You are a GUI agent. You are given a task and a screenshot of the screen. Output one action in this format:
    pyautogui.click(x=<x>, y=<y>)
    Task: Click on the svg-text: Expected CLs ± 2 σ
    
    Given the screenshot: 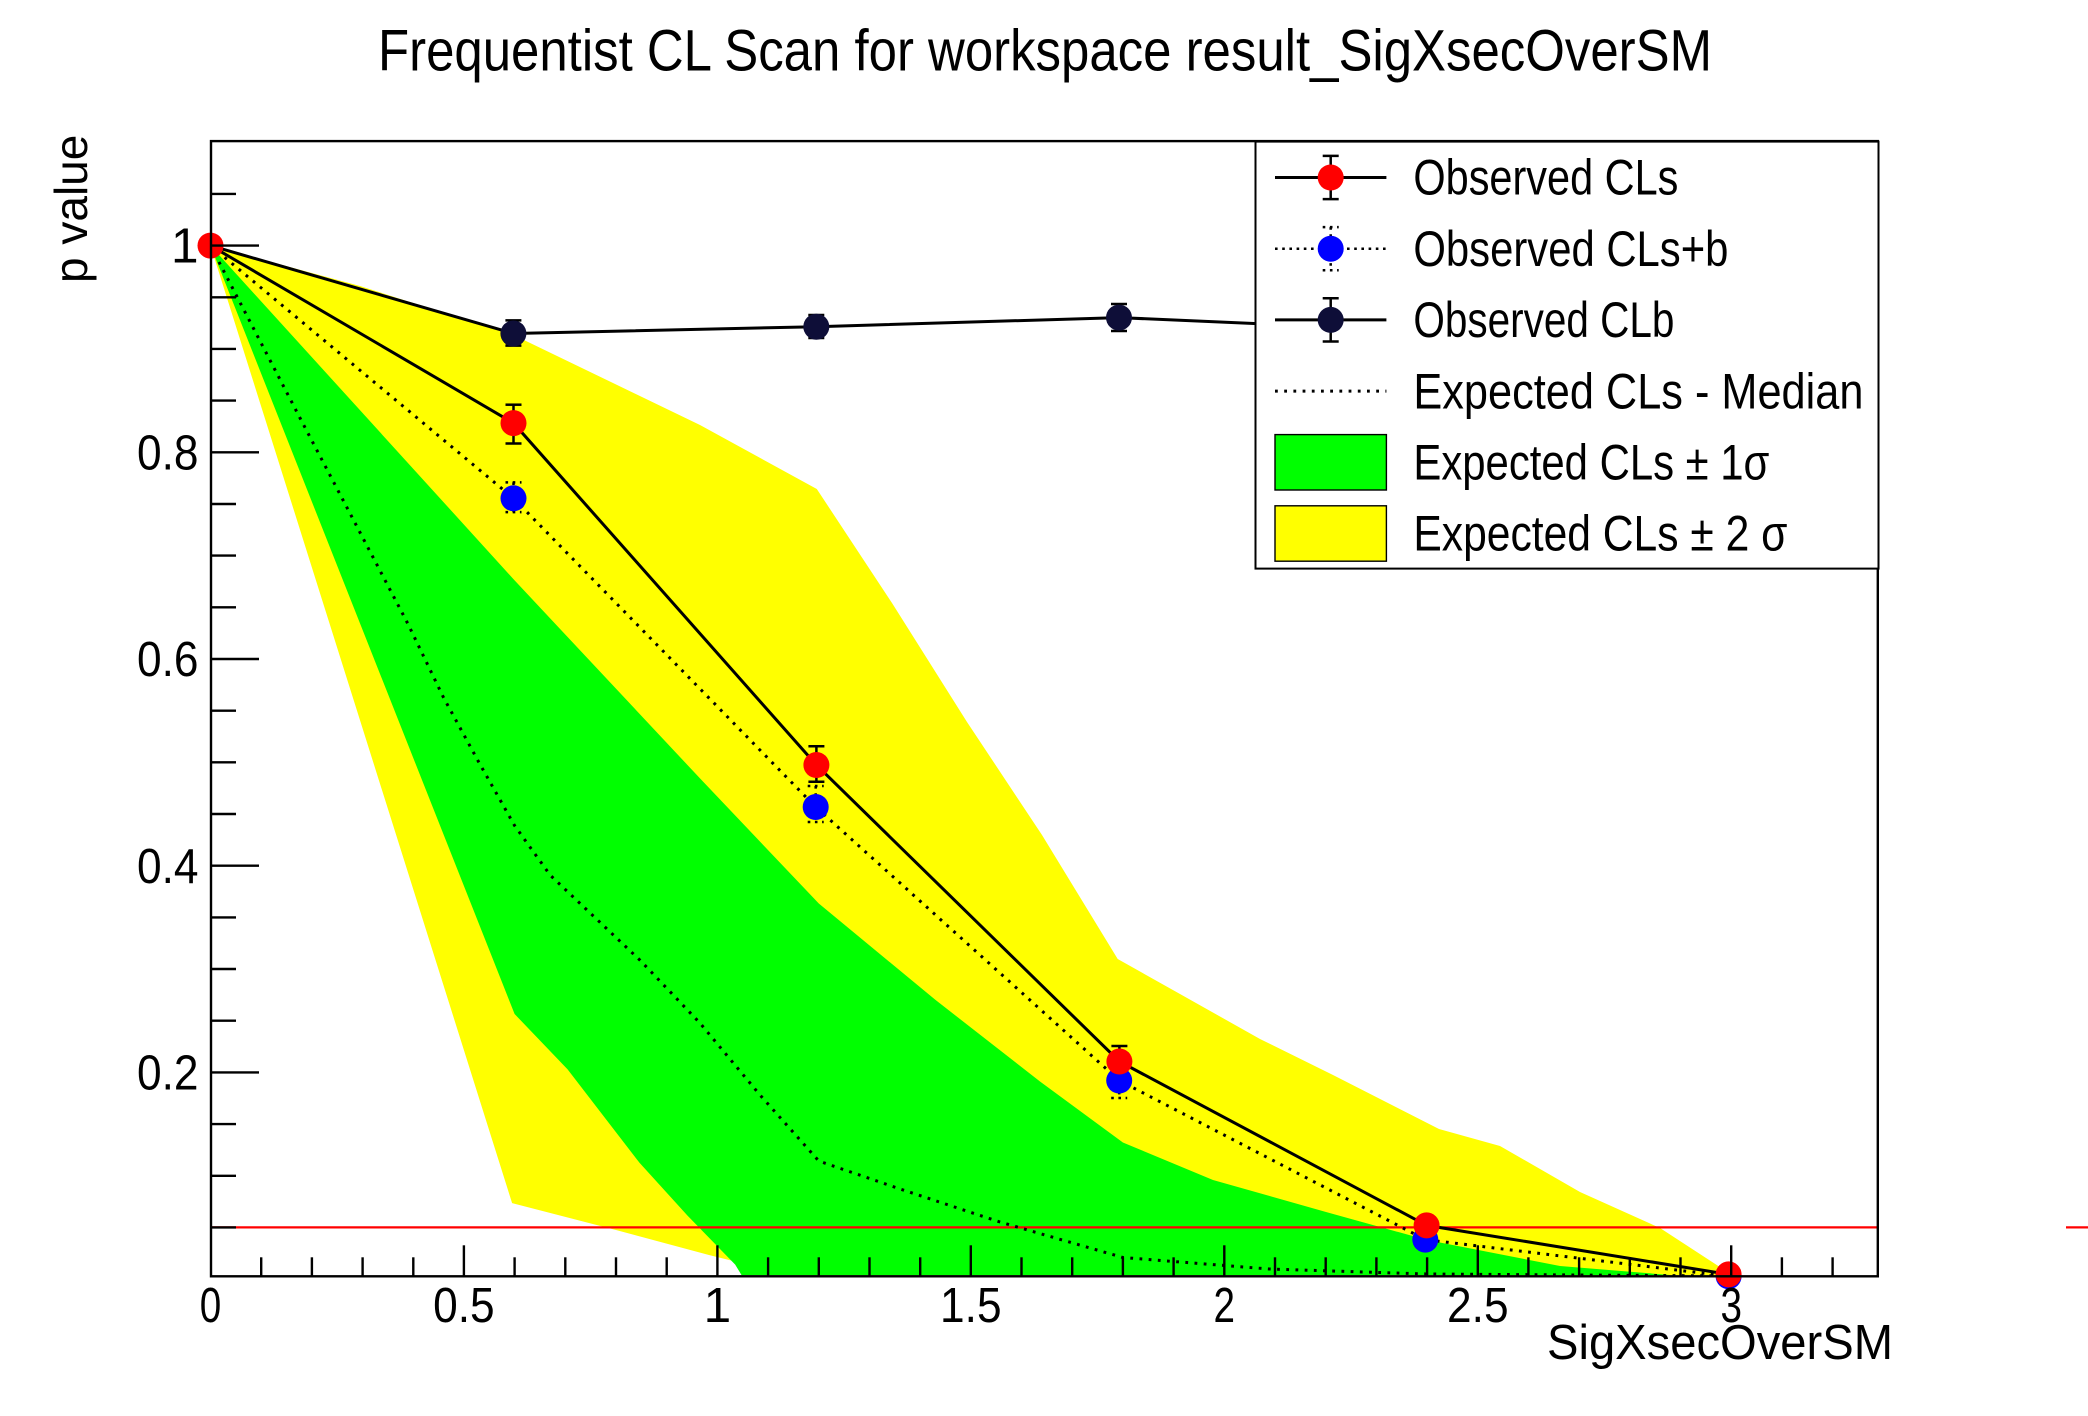 What is the action you would take?
    pyautogui.click(x=1600, y=534)
    